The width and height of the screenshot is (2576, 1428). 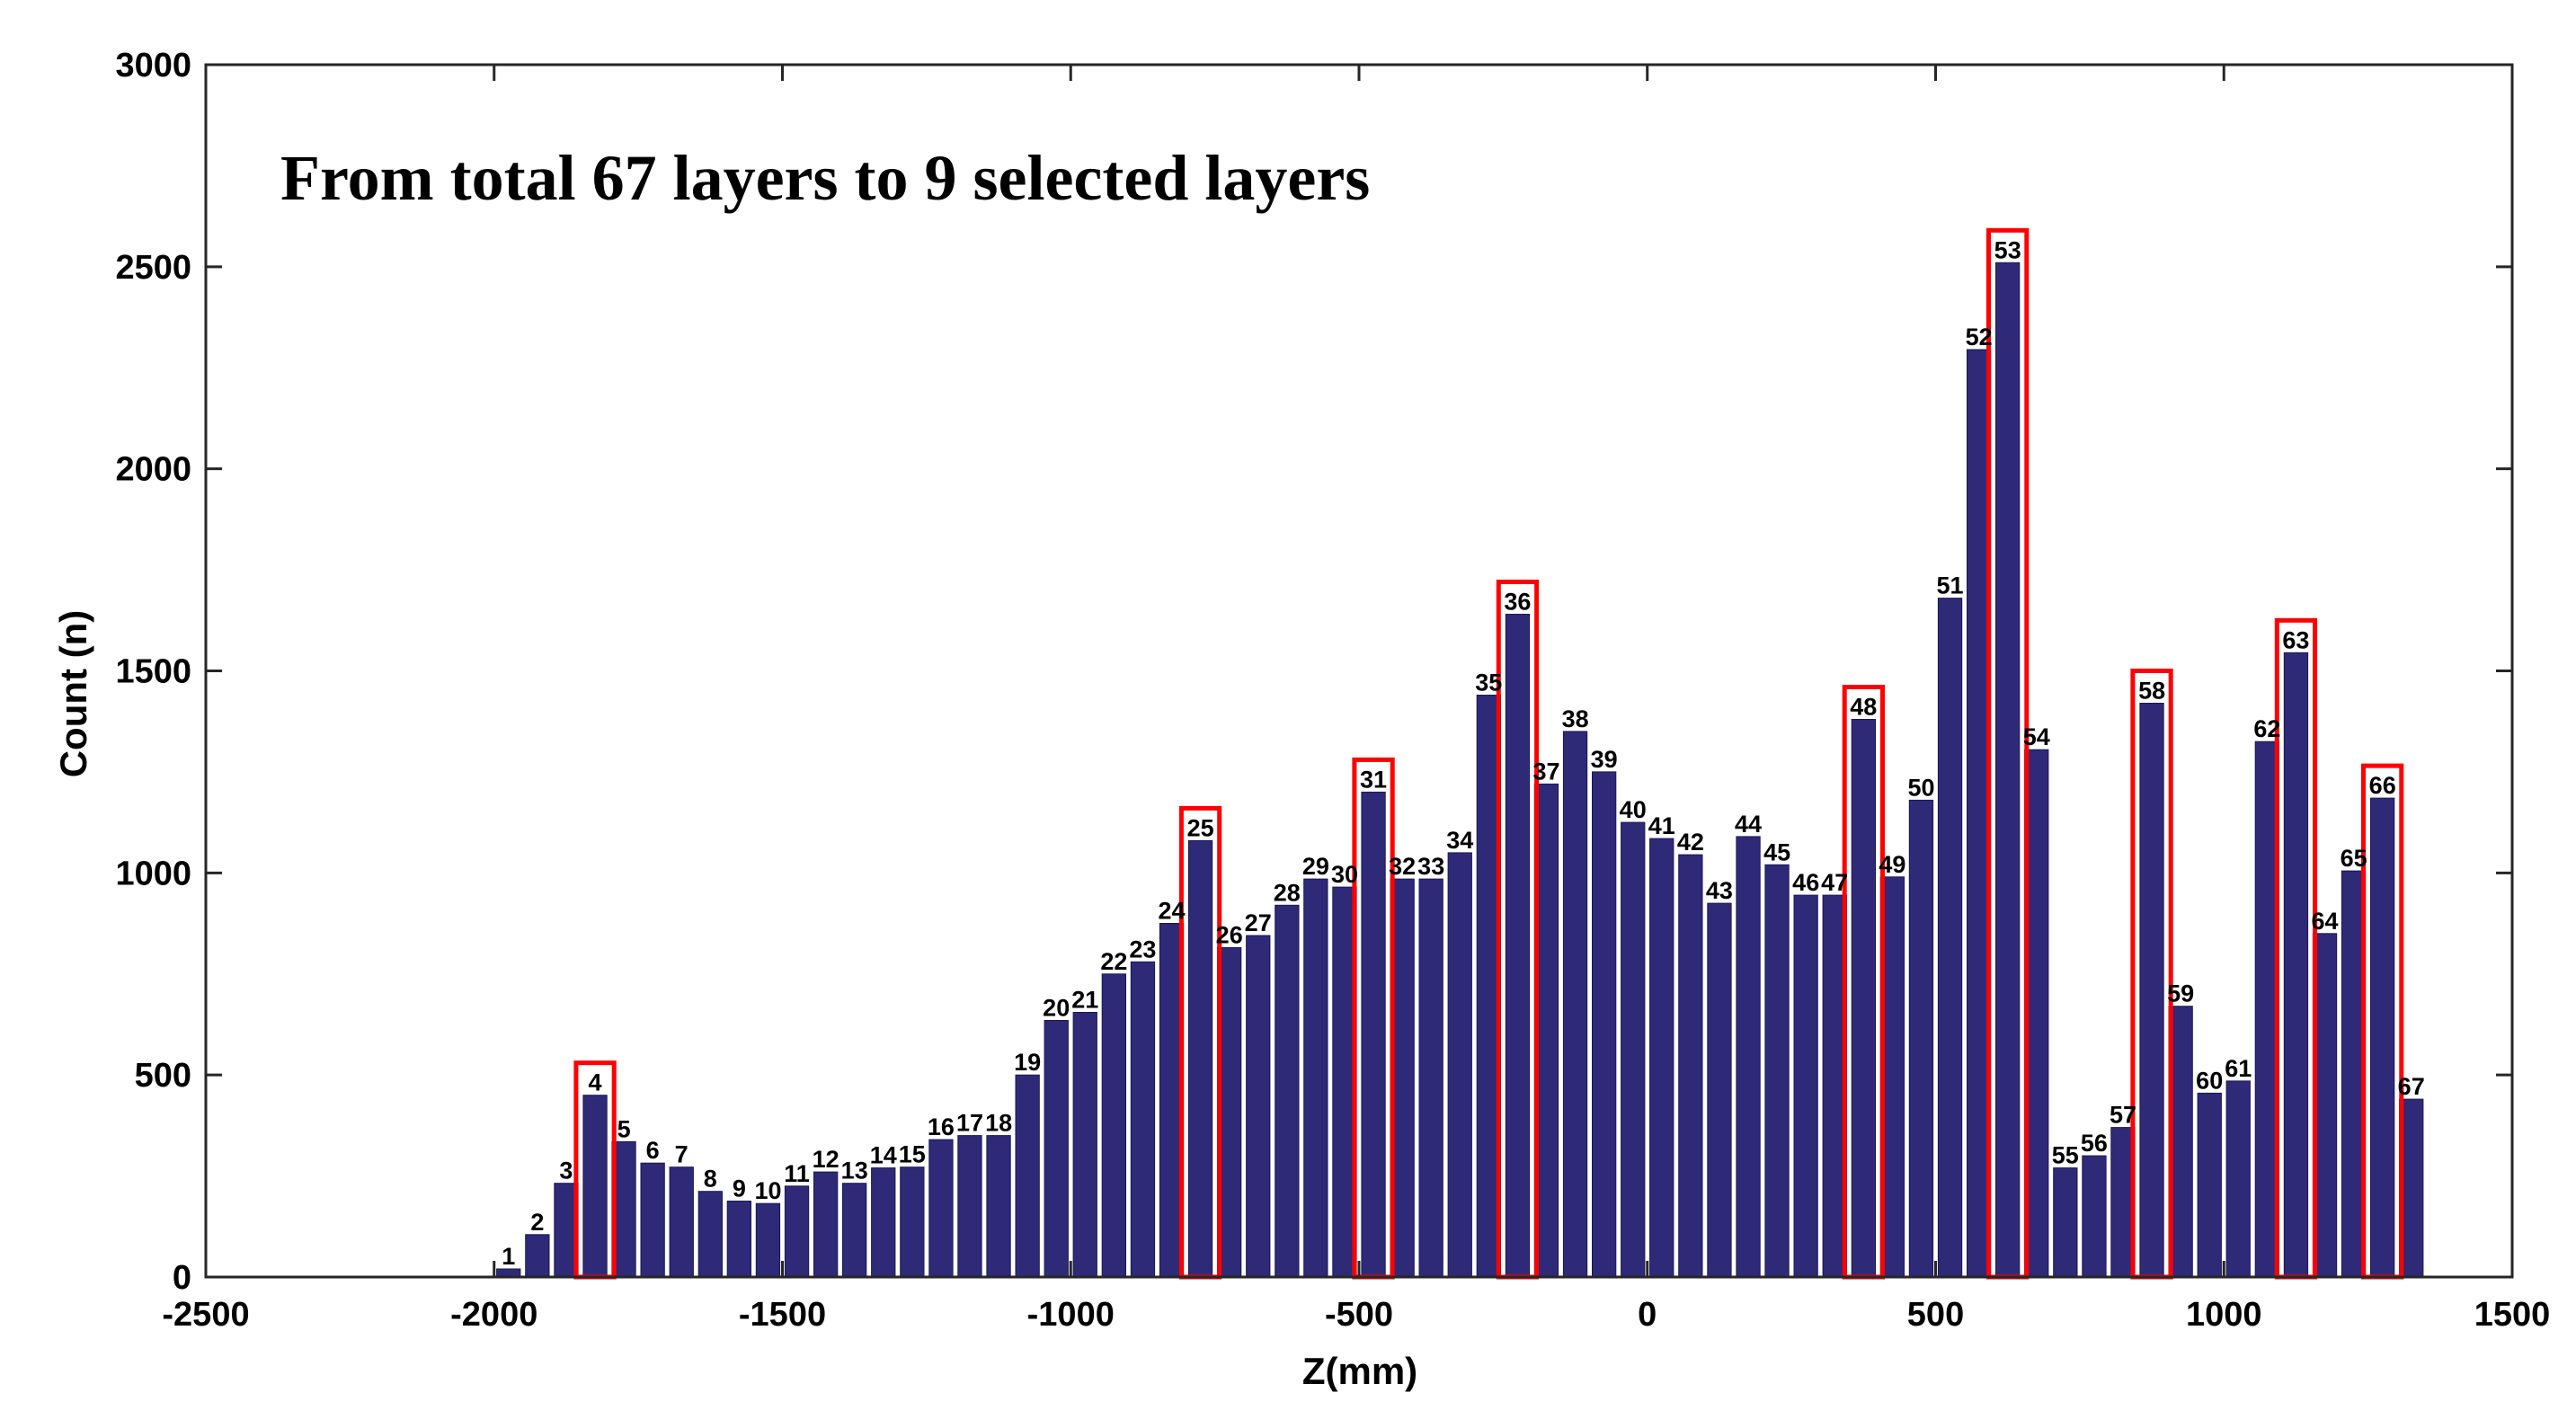 What do you see at coordinates (681, 1154) in the screenshot?
I see `bar-label-7: 7` at bounding box center [681, 1154].